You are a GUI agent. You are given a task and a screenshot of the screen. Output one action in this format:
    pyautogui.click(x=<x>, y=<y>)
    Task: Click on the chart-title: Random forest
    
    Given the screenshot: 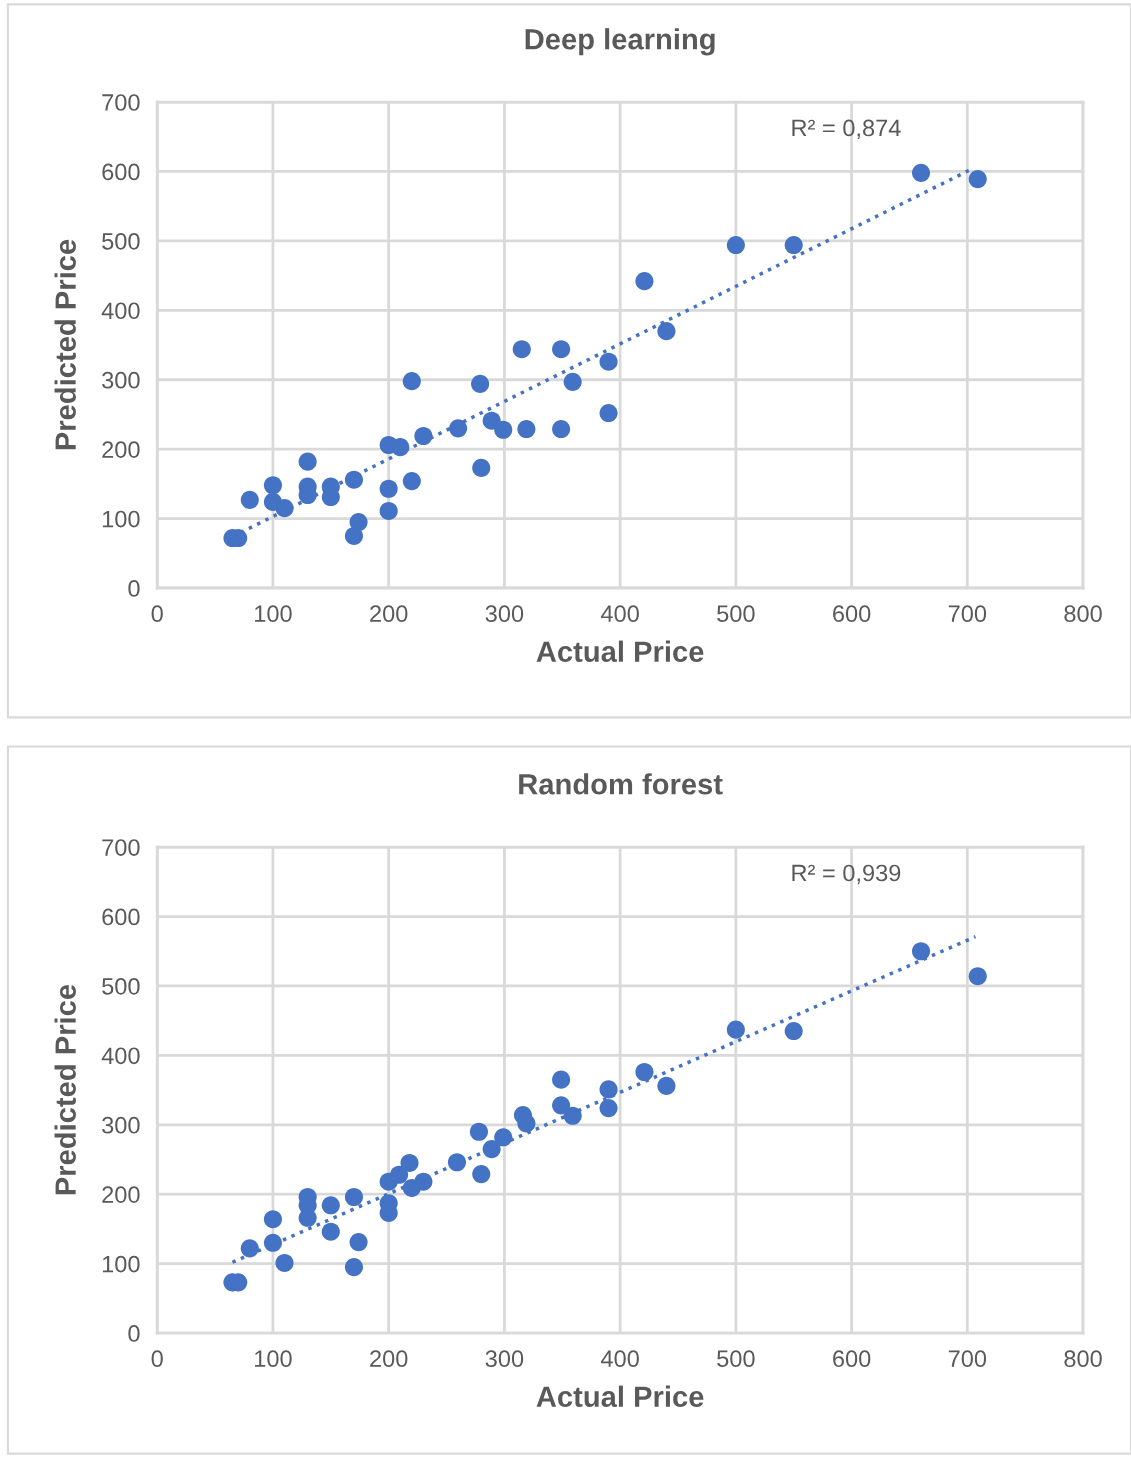 What is the action you would take?
    pyautogui.click(x=621, y=784)
    